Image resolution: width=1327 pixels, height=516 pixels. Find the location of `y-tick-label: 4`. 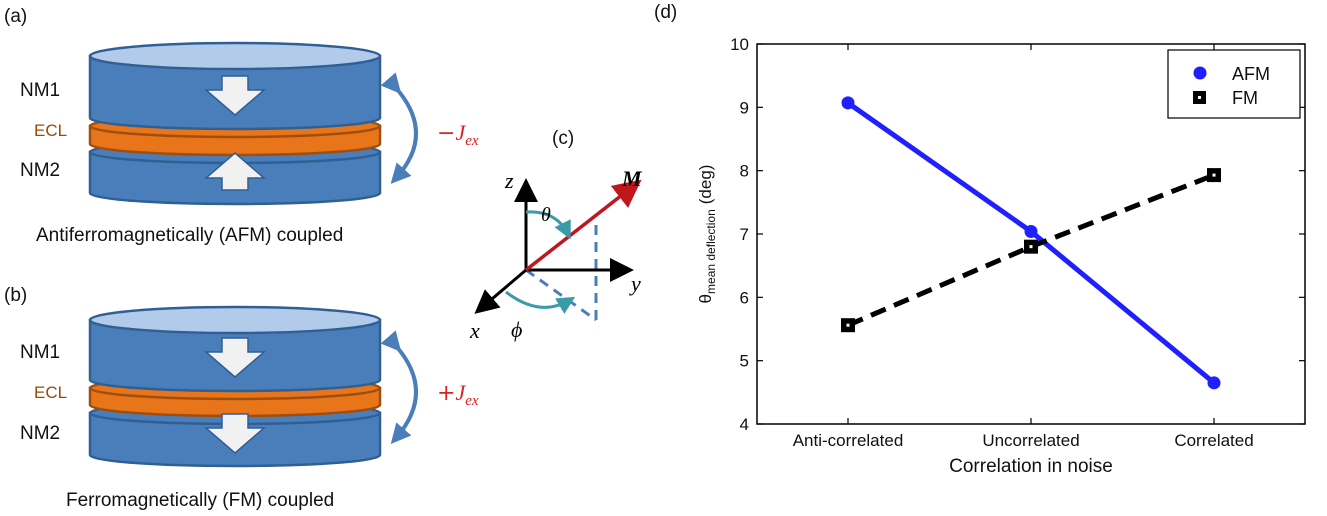

y-tick-label: 4 is located at coordinates (744, 424).